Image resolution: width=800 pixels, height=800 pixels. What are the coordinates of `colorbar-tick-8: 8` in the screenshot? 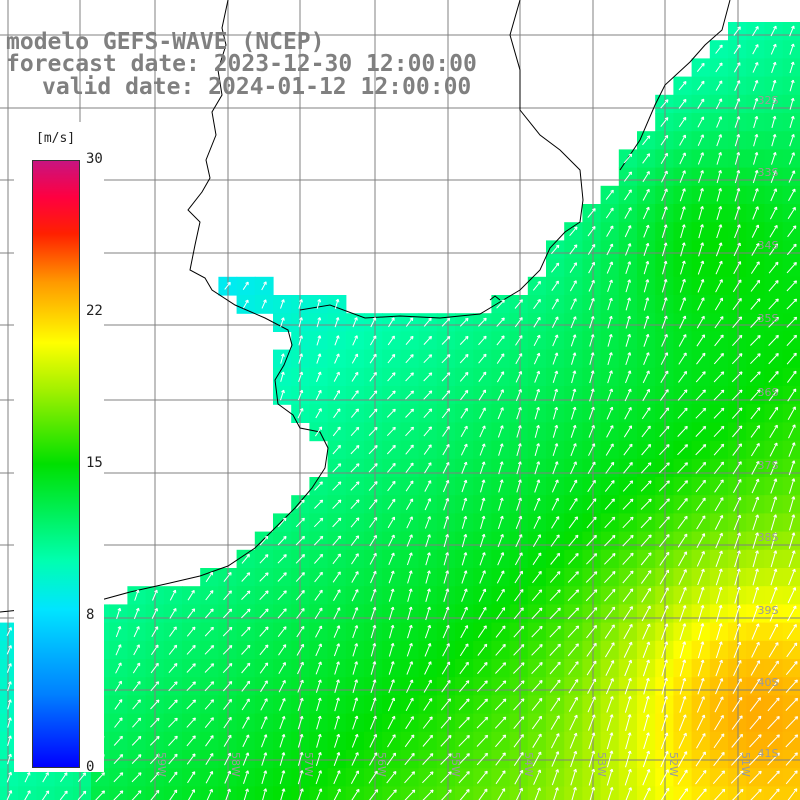 It's located at (90, 615).